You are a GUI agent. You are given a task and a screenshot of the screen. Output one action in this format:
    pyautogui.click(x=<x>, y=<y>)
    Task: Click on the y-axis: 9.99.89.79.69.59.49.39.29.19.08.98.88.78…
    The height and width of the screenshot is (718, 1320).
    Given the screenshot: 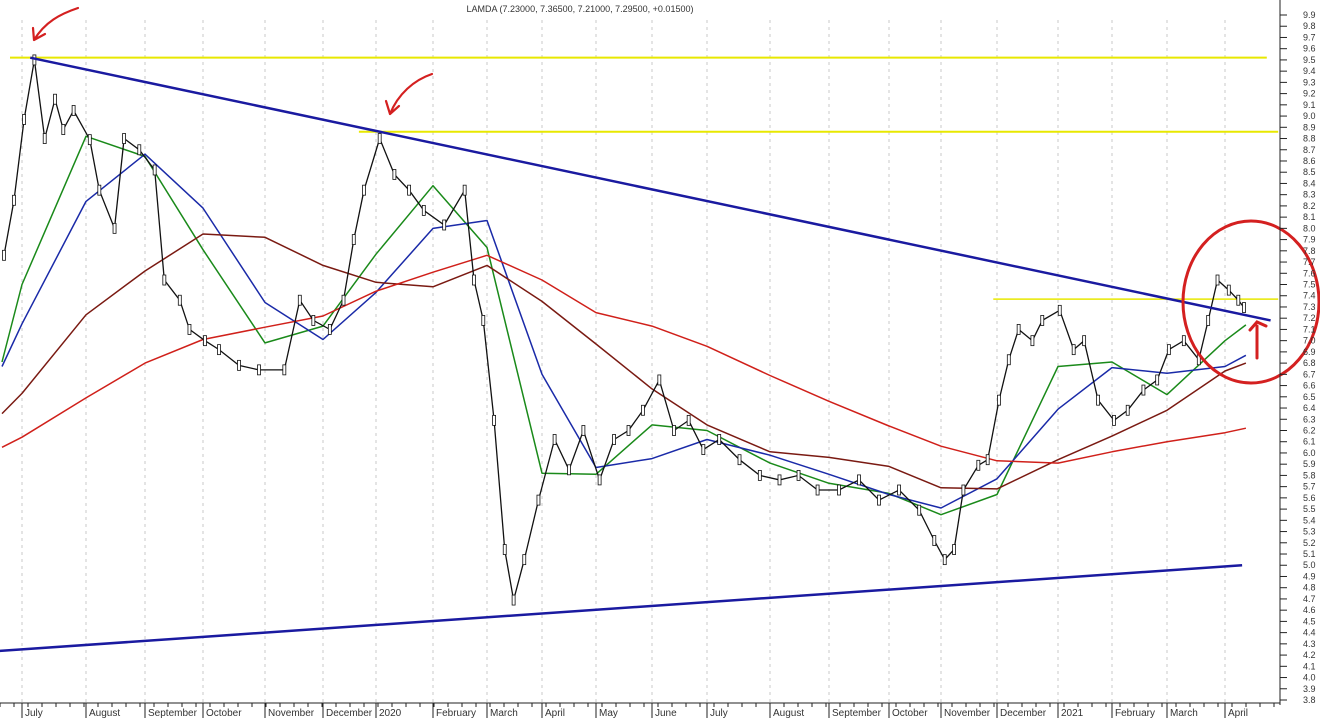 What is the action you would take?
    pyautogui.click(x=1297, y=352)
    